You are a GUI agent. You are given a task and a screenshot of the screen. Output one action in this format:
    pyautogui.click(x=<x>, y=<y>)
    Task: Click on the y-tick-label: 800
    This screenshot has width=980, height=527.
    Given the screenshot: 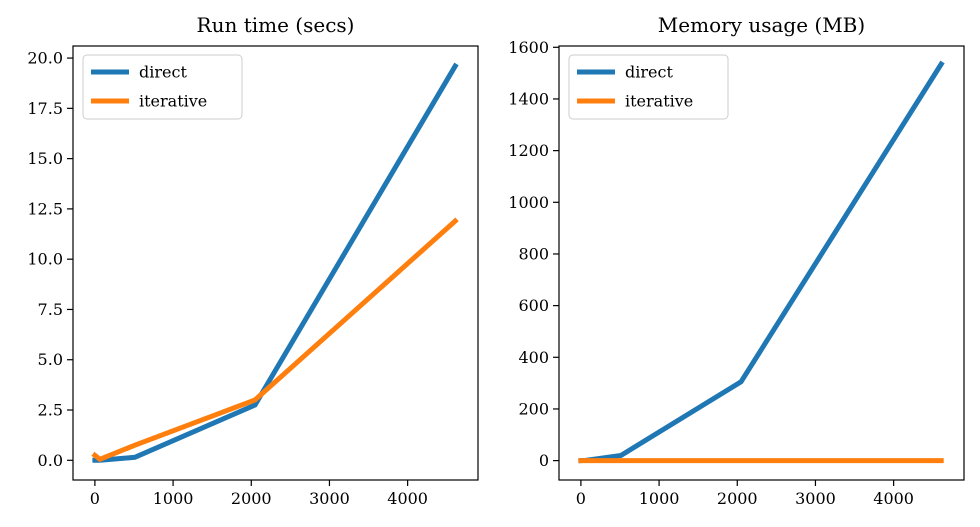 What is the action you would take?
    pyautogui.click(x=533, y=253)
    